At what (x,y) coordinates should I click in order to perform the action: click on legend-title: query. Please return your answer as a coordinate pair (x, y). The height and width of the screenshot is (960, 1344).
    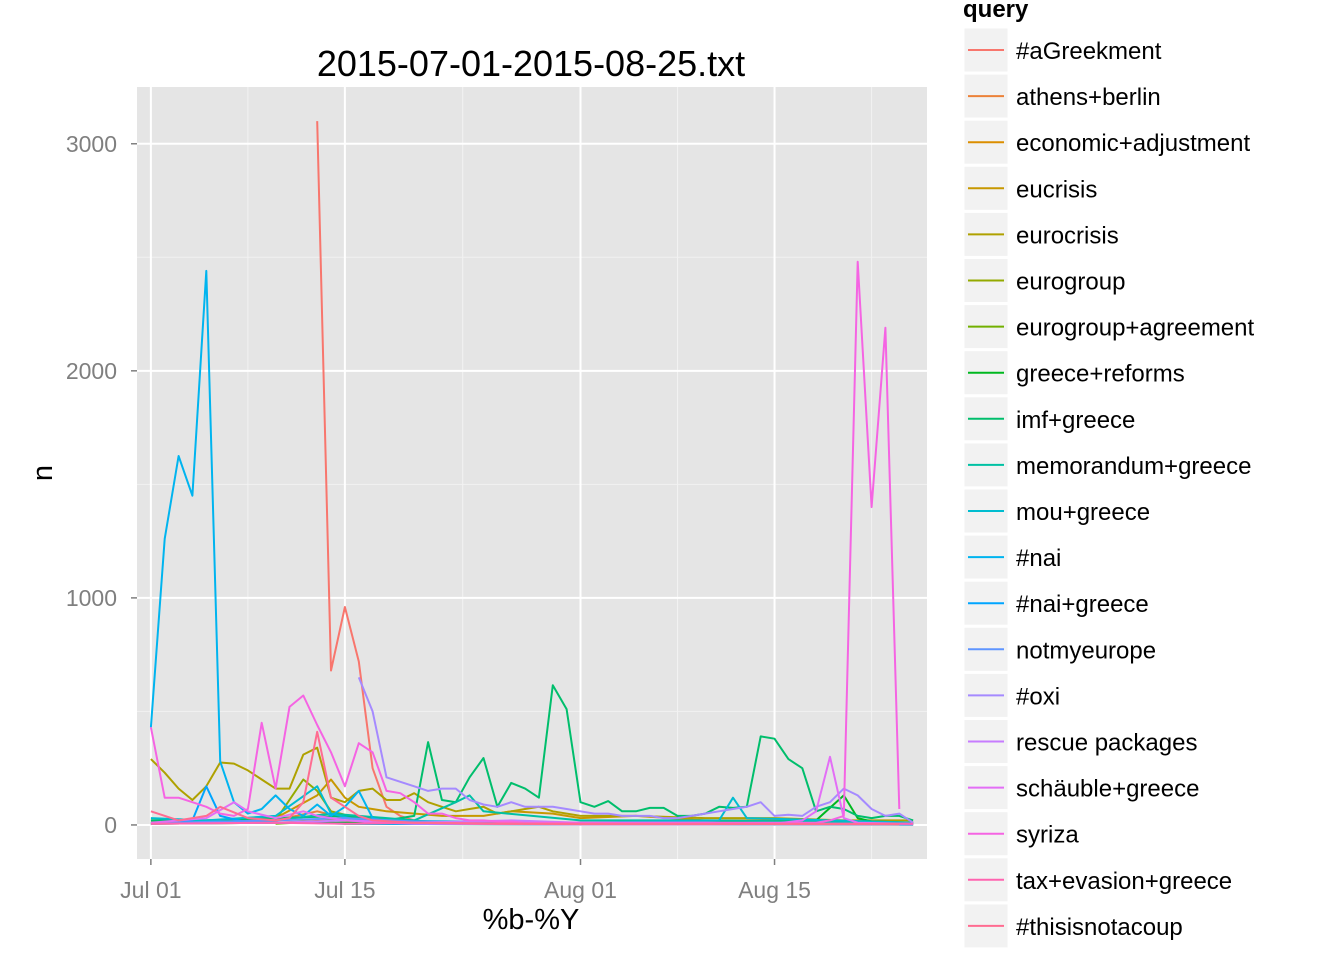
    Looking at the image, I should click on (996, 11).